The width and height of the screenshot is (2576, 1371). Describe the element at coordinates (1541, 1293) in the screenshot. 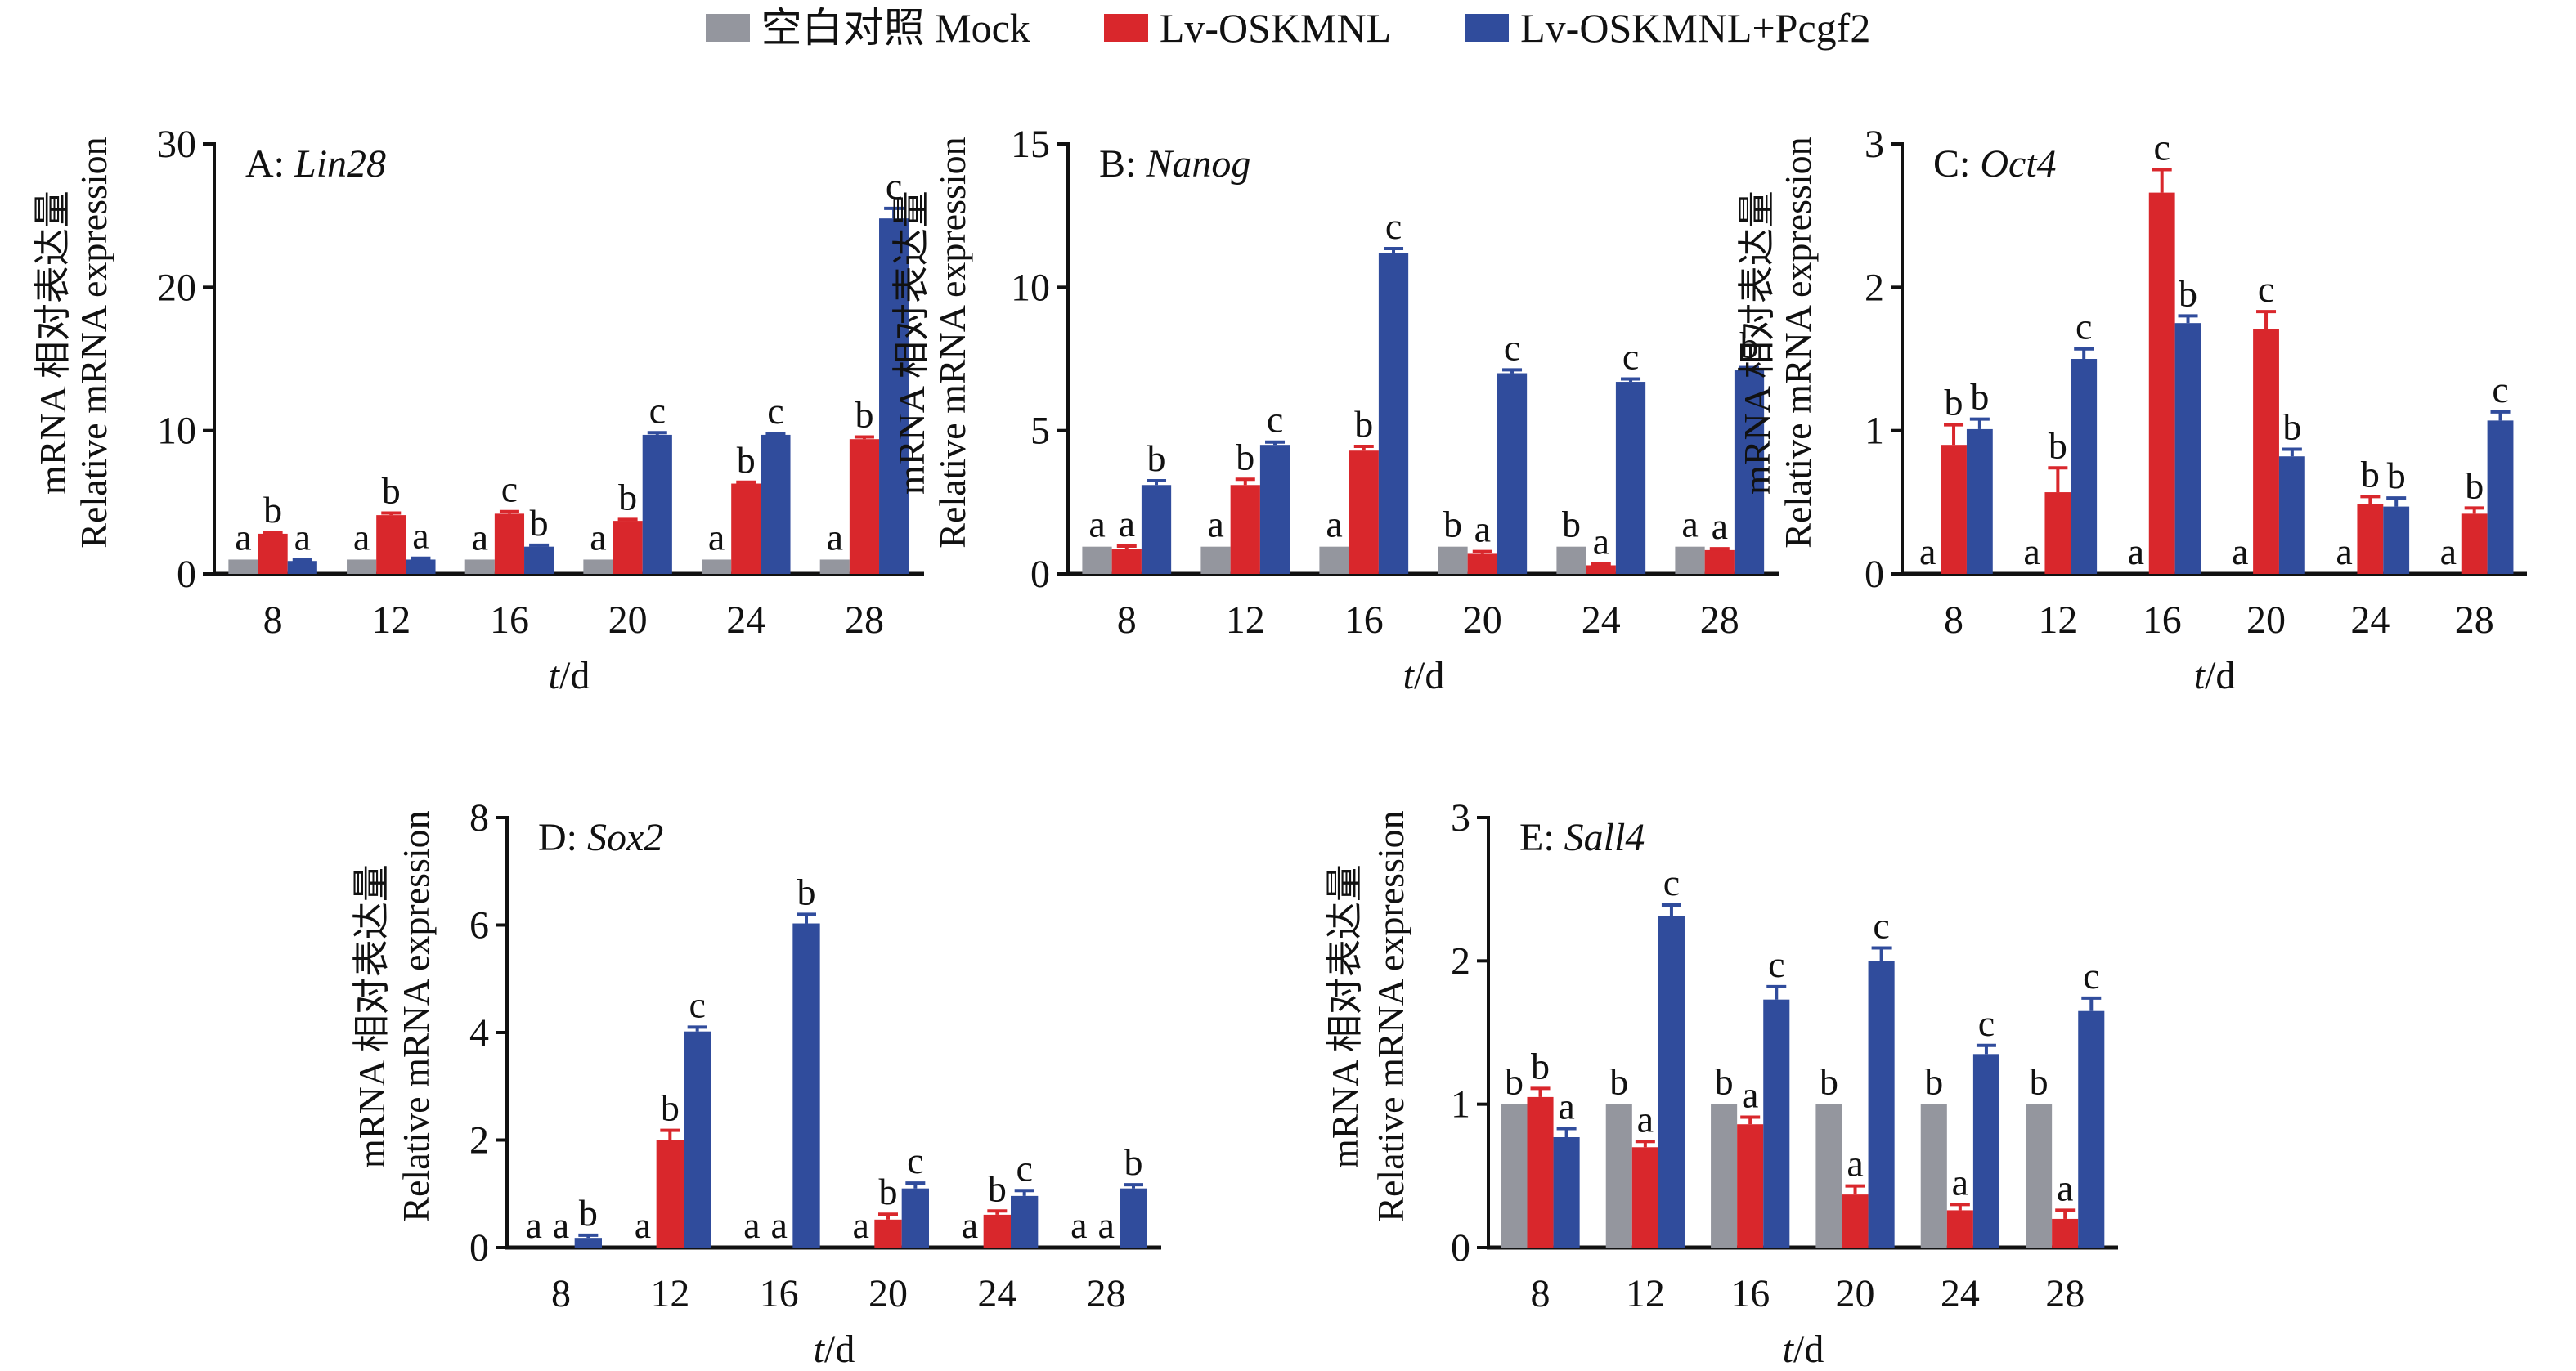

I see `panel-e-x-tick-label: 8` at that location.